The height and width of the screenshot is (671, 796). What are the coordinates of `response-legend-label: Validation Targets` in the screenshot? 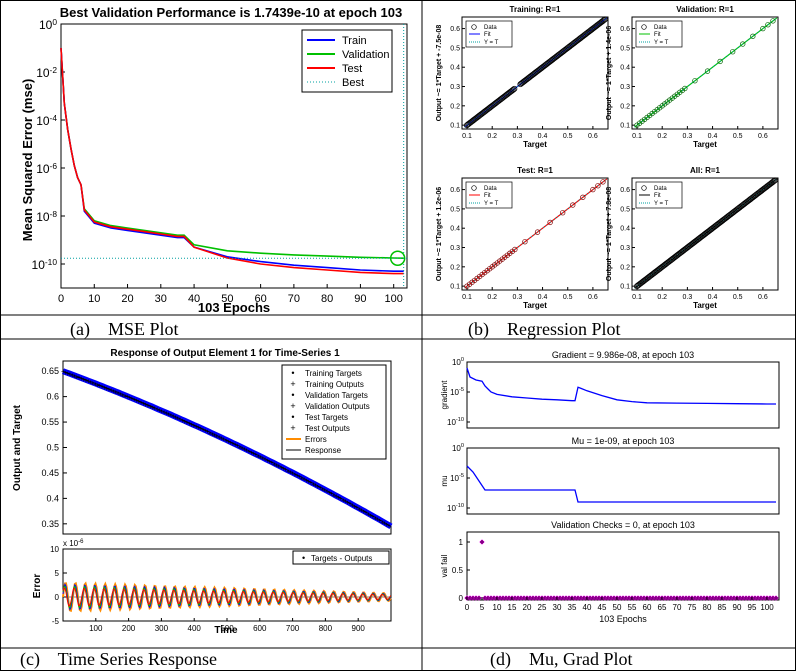 It's located at (336, 395).